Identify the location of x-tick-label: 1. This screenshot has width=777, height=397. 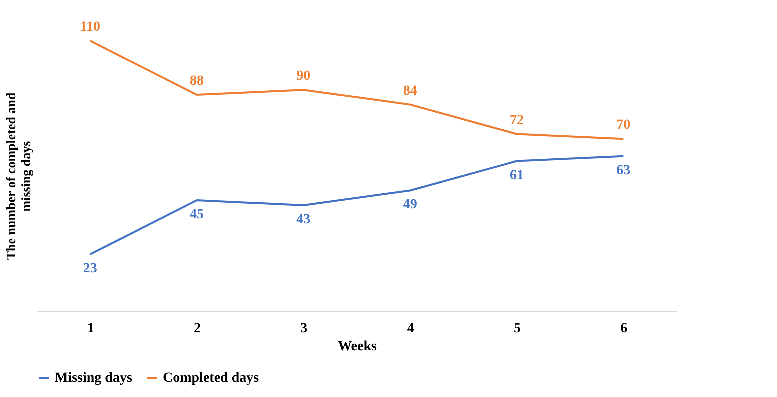
(90, 329).